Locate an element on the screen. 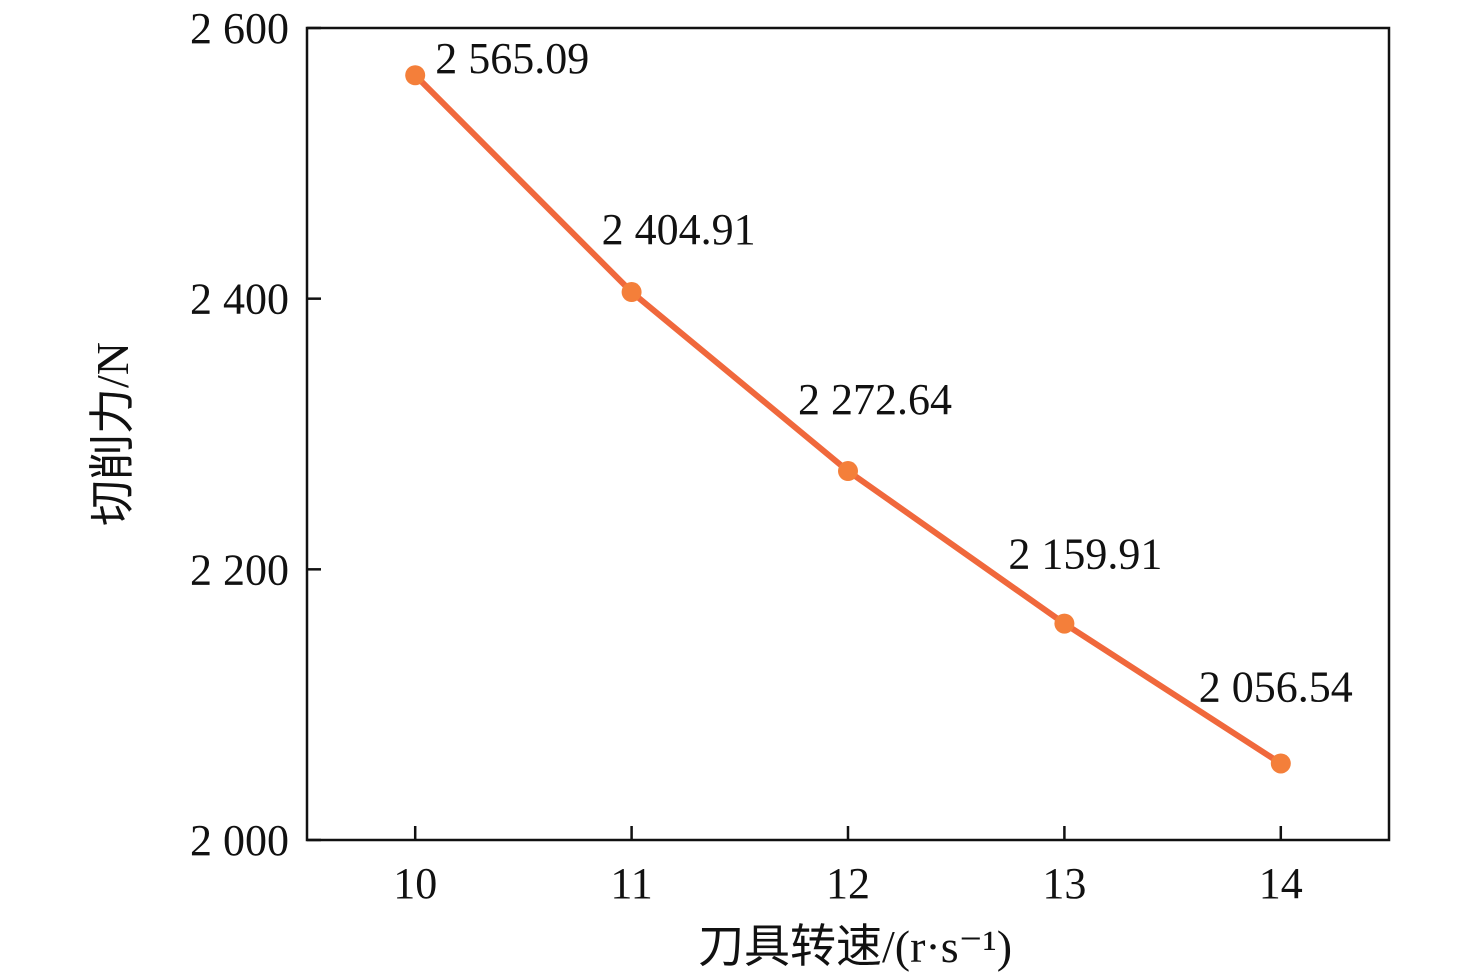 The height and width of the screenshot is (977, 1476). y-axis: 2 000 2 200 2 400 2 600 is located at coordinates (255, 434).